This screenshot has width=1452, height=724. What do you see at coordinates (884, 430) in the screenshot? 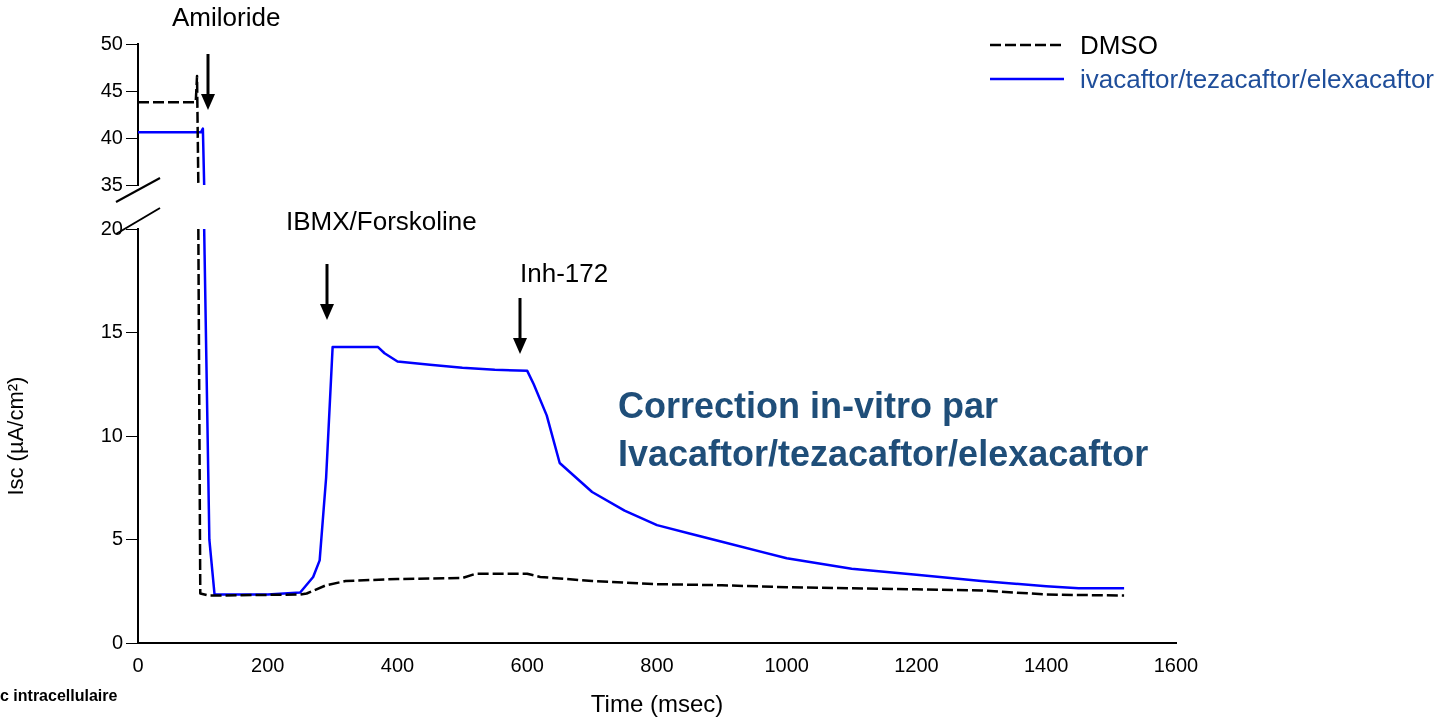
I see `annotation: Correction in-vitro par Ivacaftor/tezacaftor/elexacaftor` at bounding box center [884, 430].